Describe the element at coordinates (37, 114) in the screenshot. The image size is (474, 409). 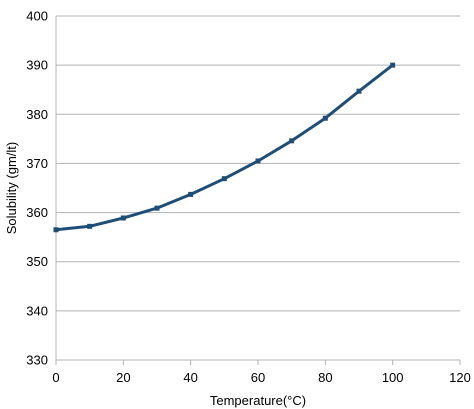
I see `y-tick-label: 380` at that location.